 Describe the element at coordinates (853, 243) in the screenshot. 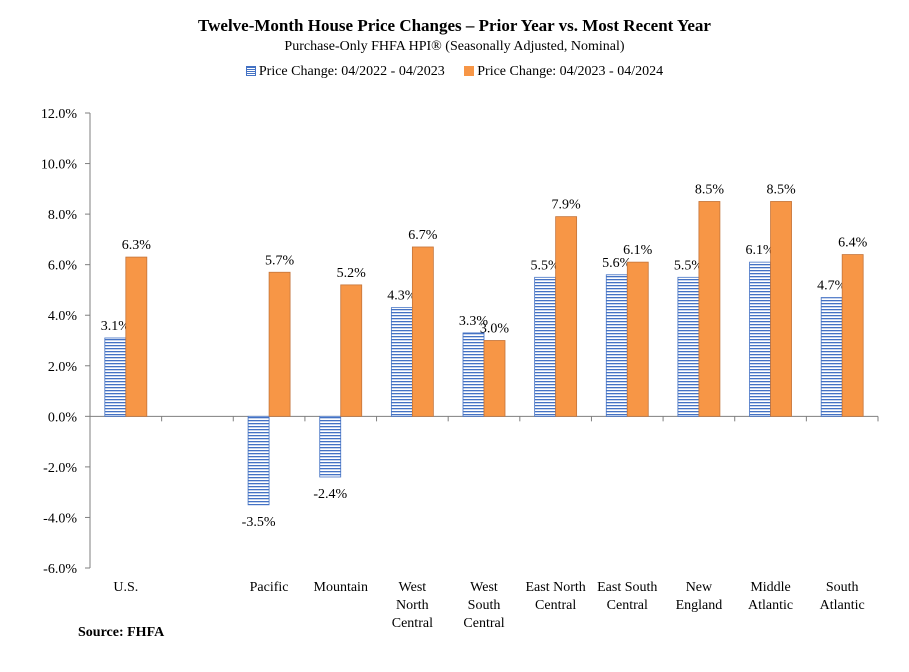

I see `data-label-series-2: 6.4%` at that location.